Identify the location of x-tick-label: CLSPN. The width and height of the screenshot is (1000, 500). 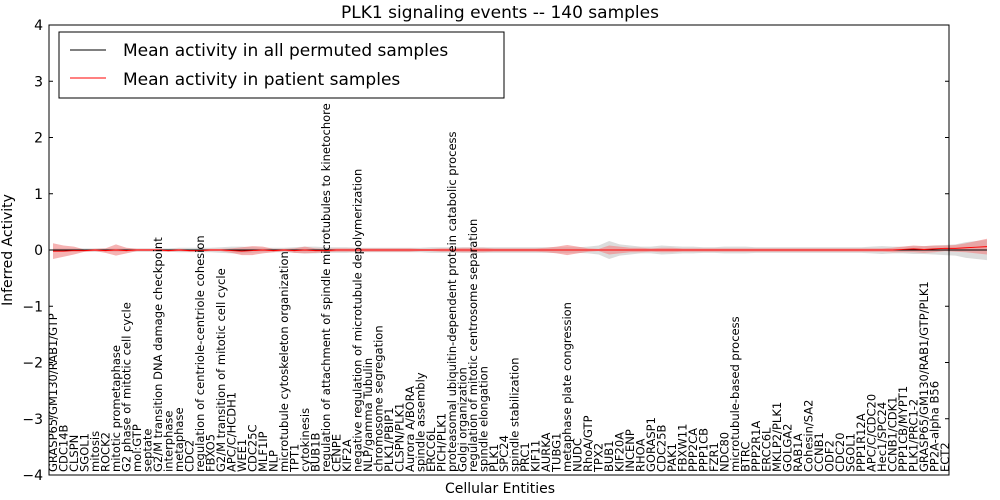
(74, 453).